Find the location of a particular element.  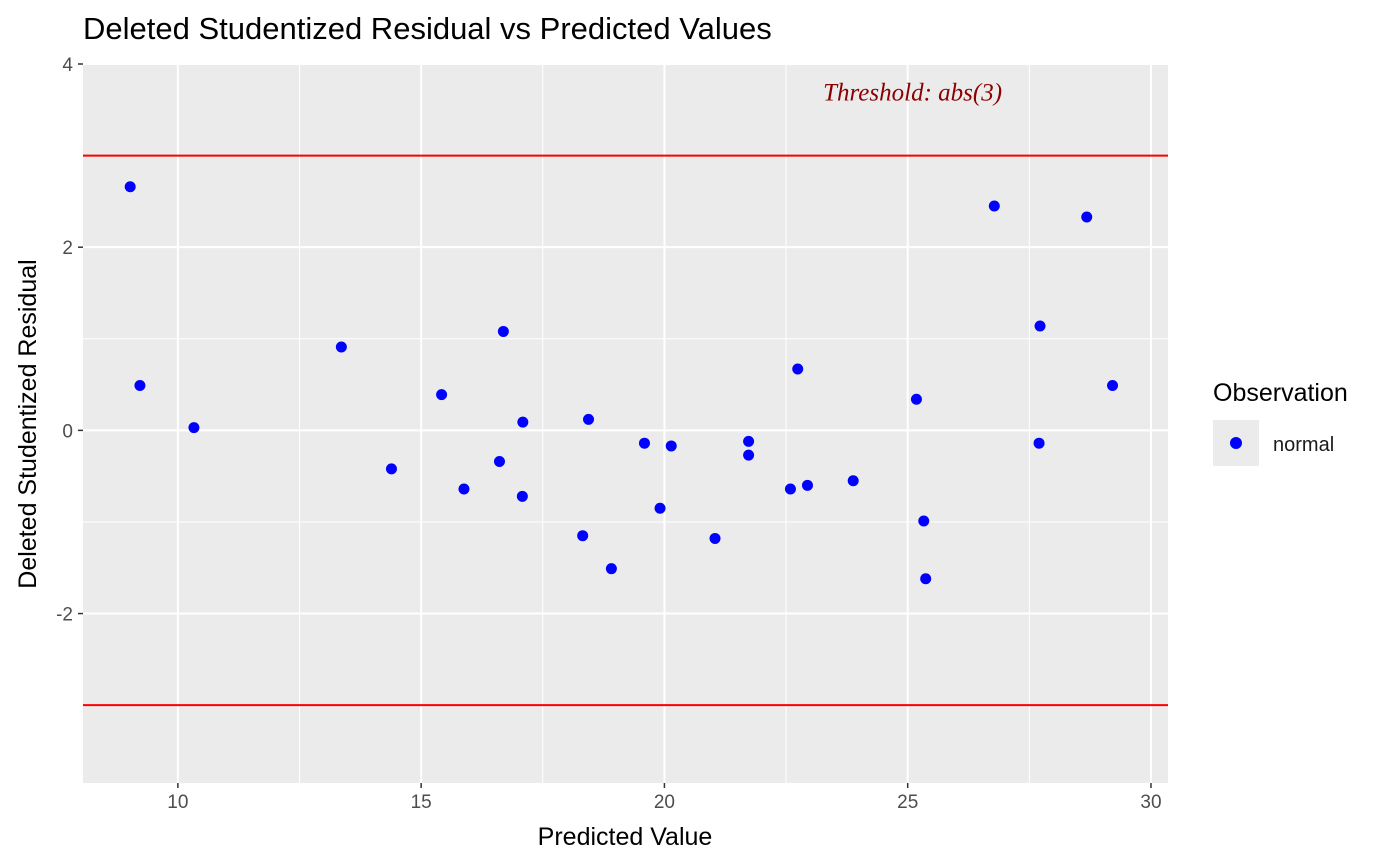

legend-title: Observation is located at coordinates (1280, 393).